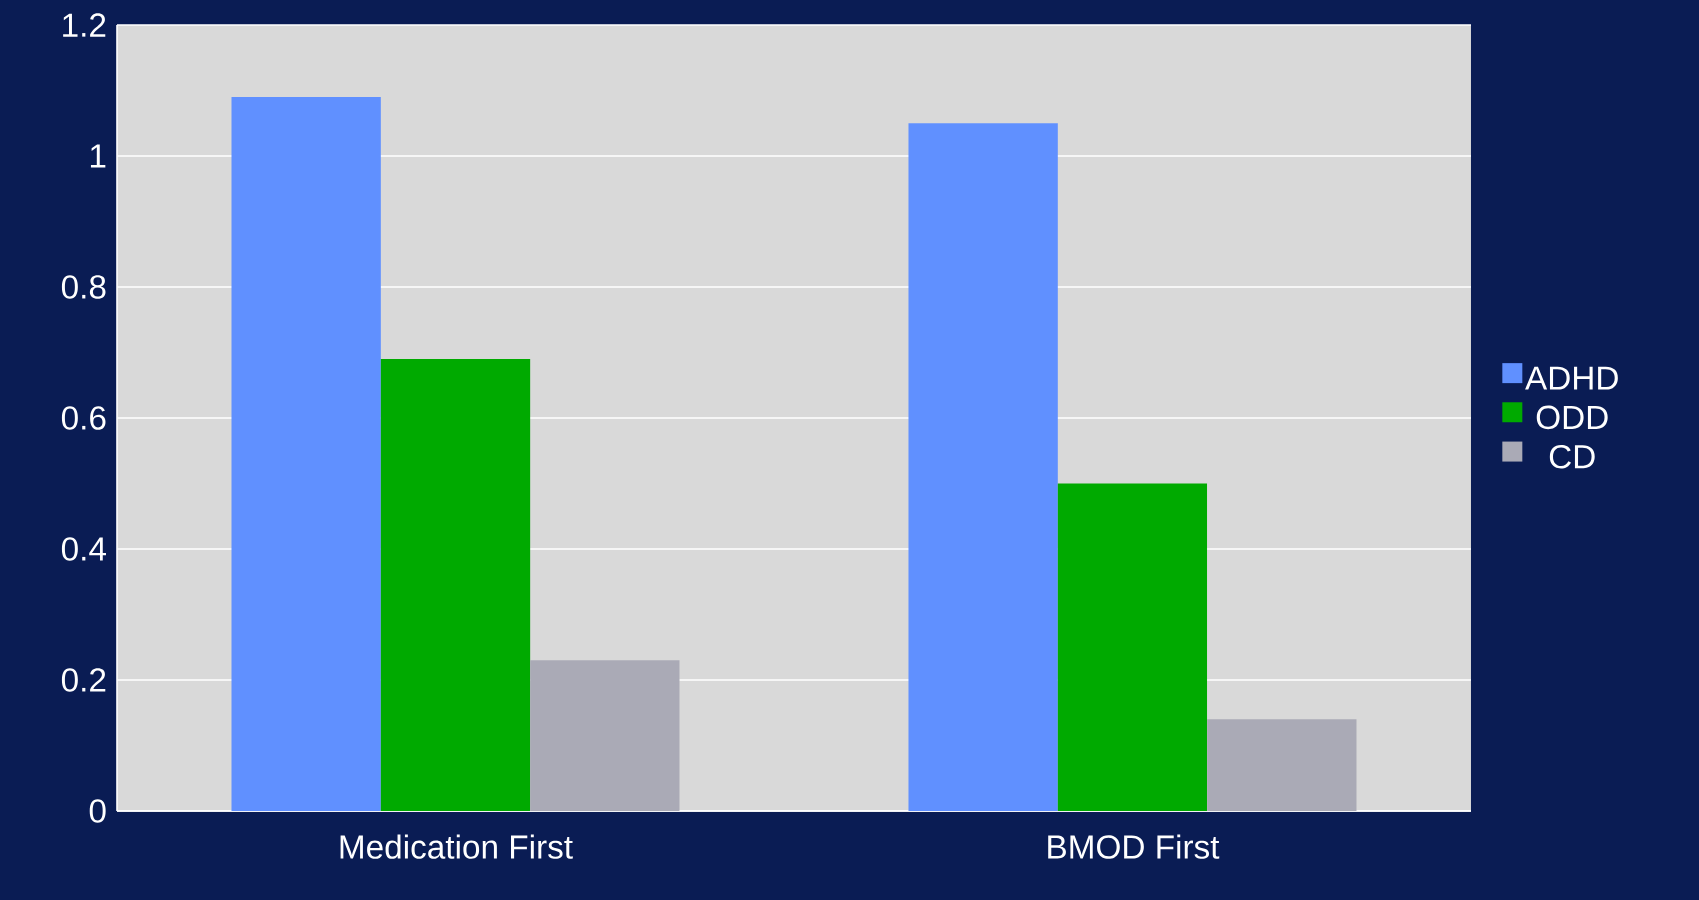  What do you see at coordinates (1572, 417) in the screenshot?
I see `legend-label: ODD` at bounding box center [1572, 417].